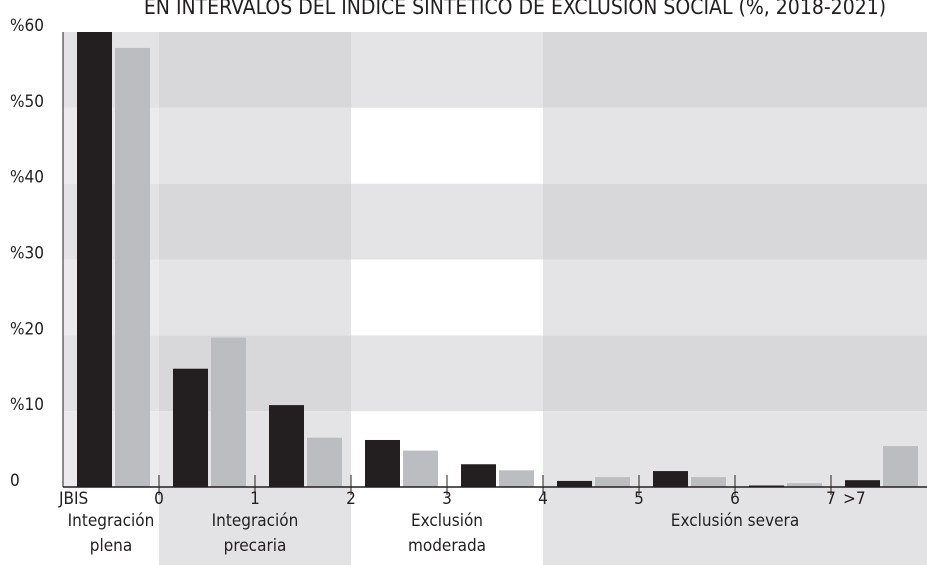  I want to click on x-tick-label: >7, so click(854, 499).